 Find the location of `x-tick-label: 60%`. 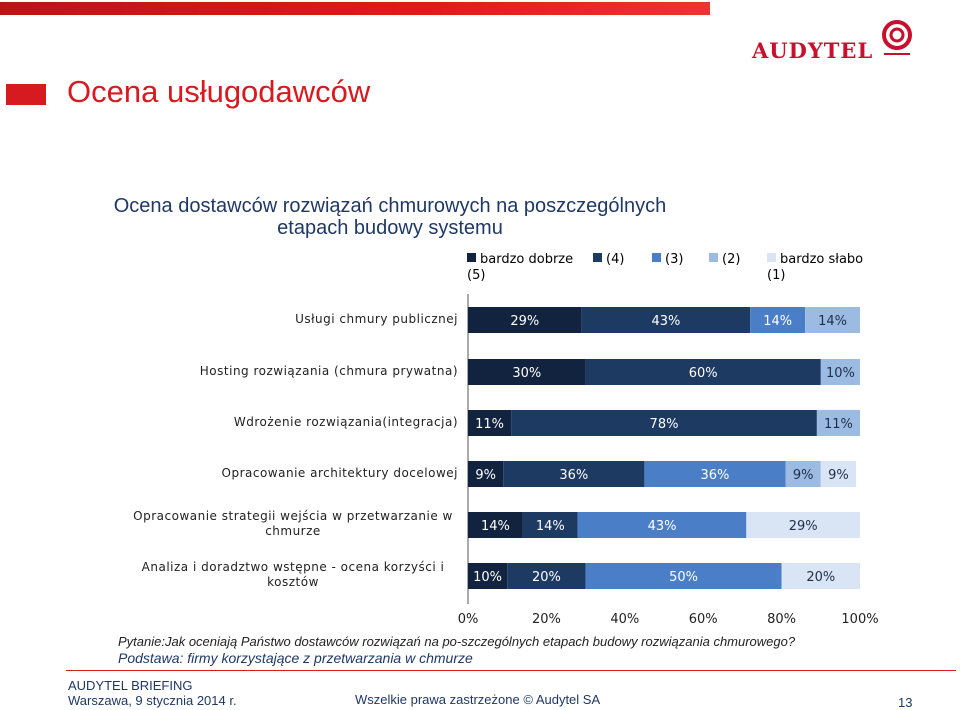

x-tick-label: 60% is located at coordinates (703, 619).